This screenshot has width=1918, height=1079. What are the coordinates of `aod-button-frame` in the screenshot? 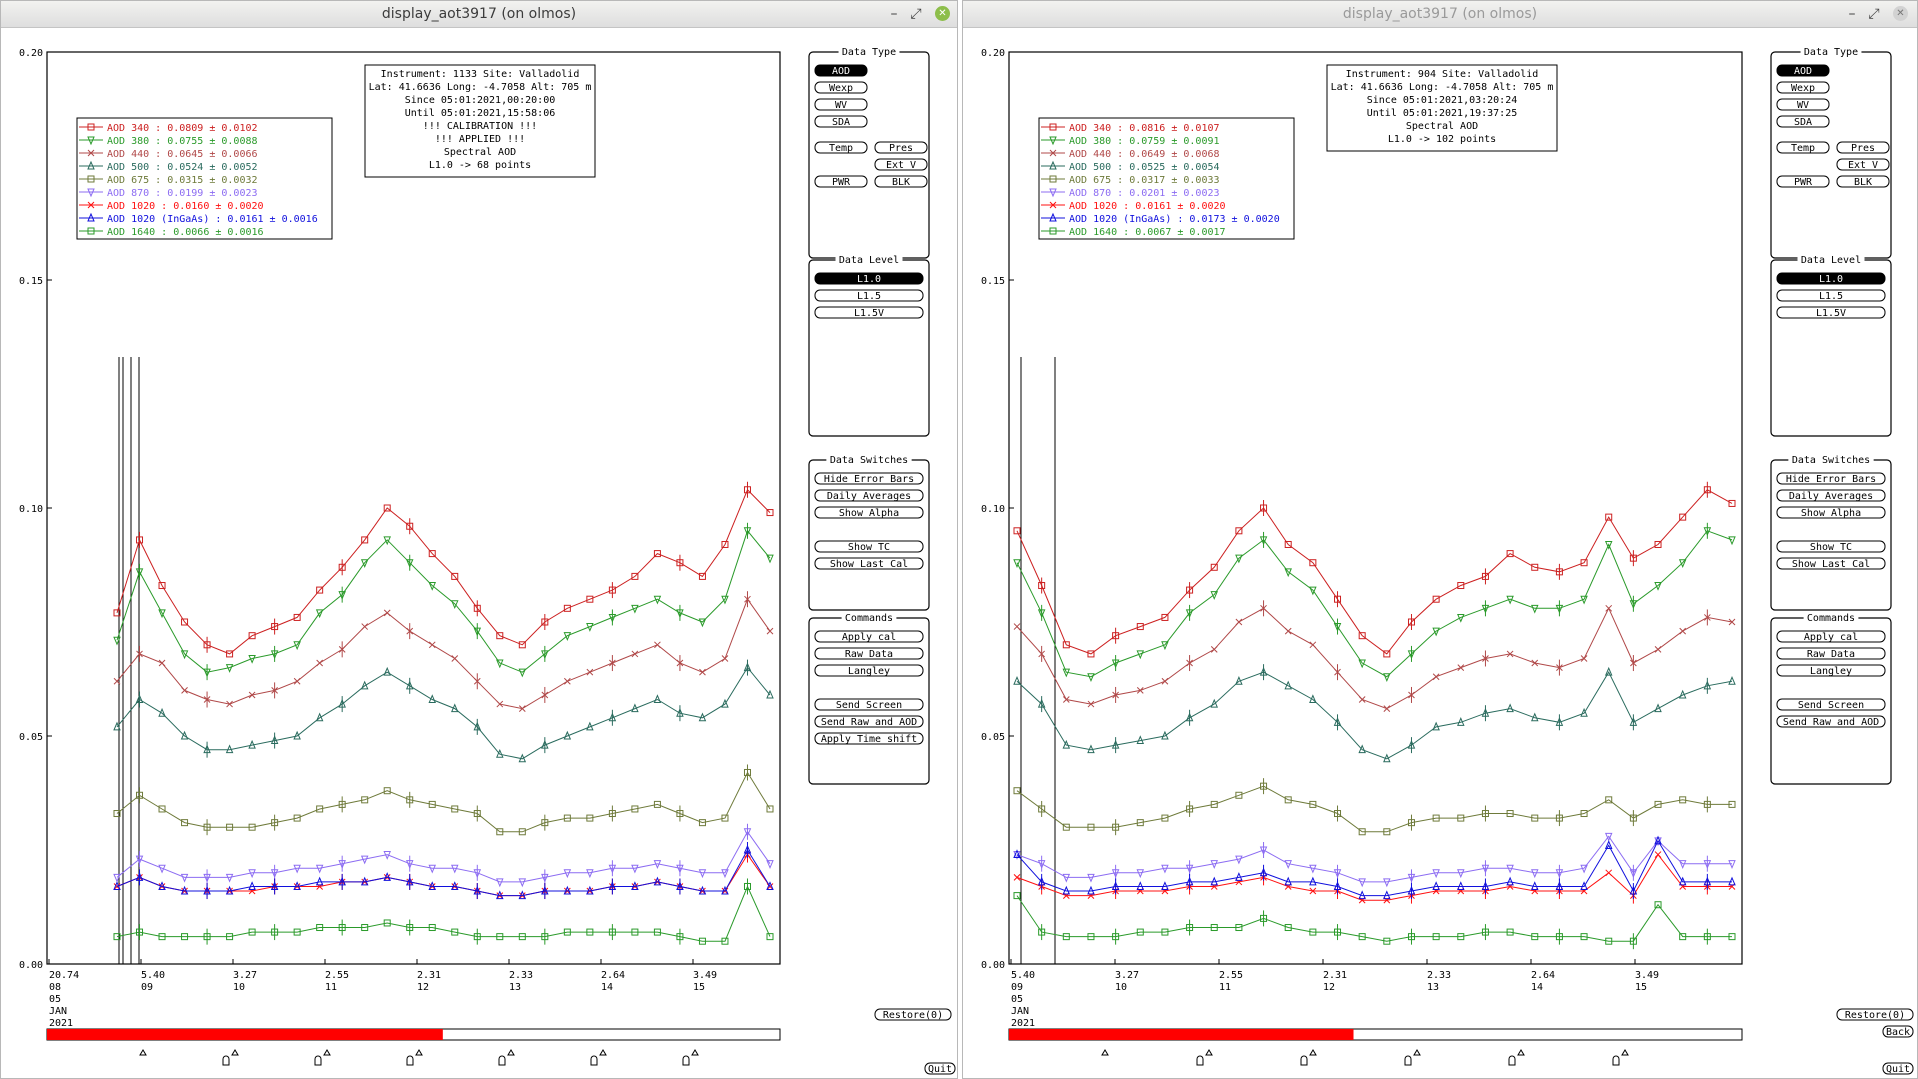 It's located at (1803, 70).